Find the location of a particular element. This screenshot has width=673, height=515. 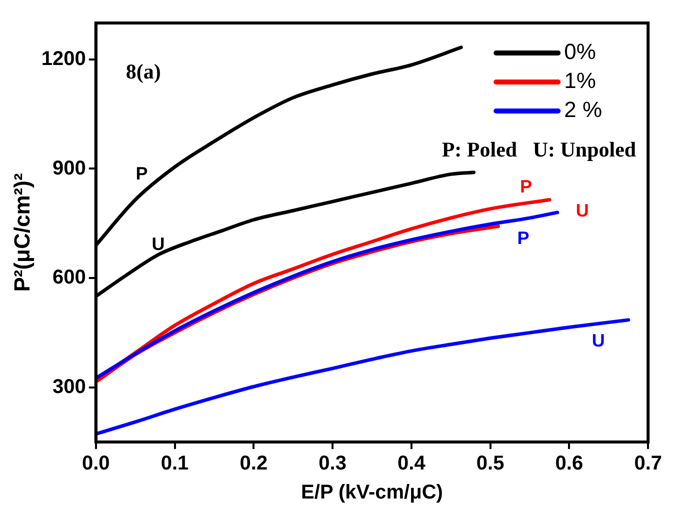

x-tick-label: 0.4 is located at coordinates (412, 463).